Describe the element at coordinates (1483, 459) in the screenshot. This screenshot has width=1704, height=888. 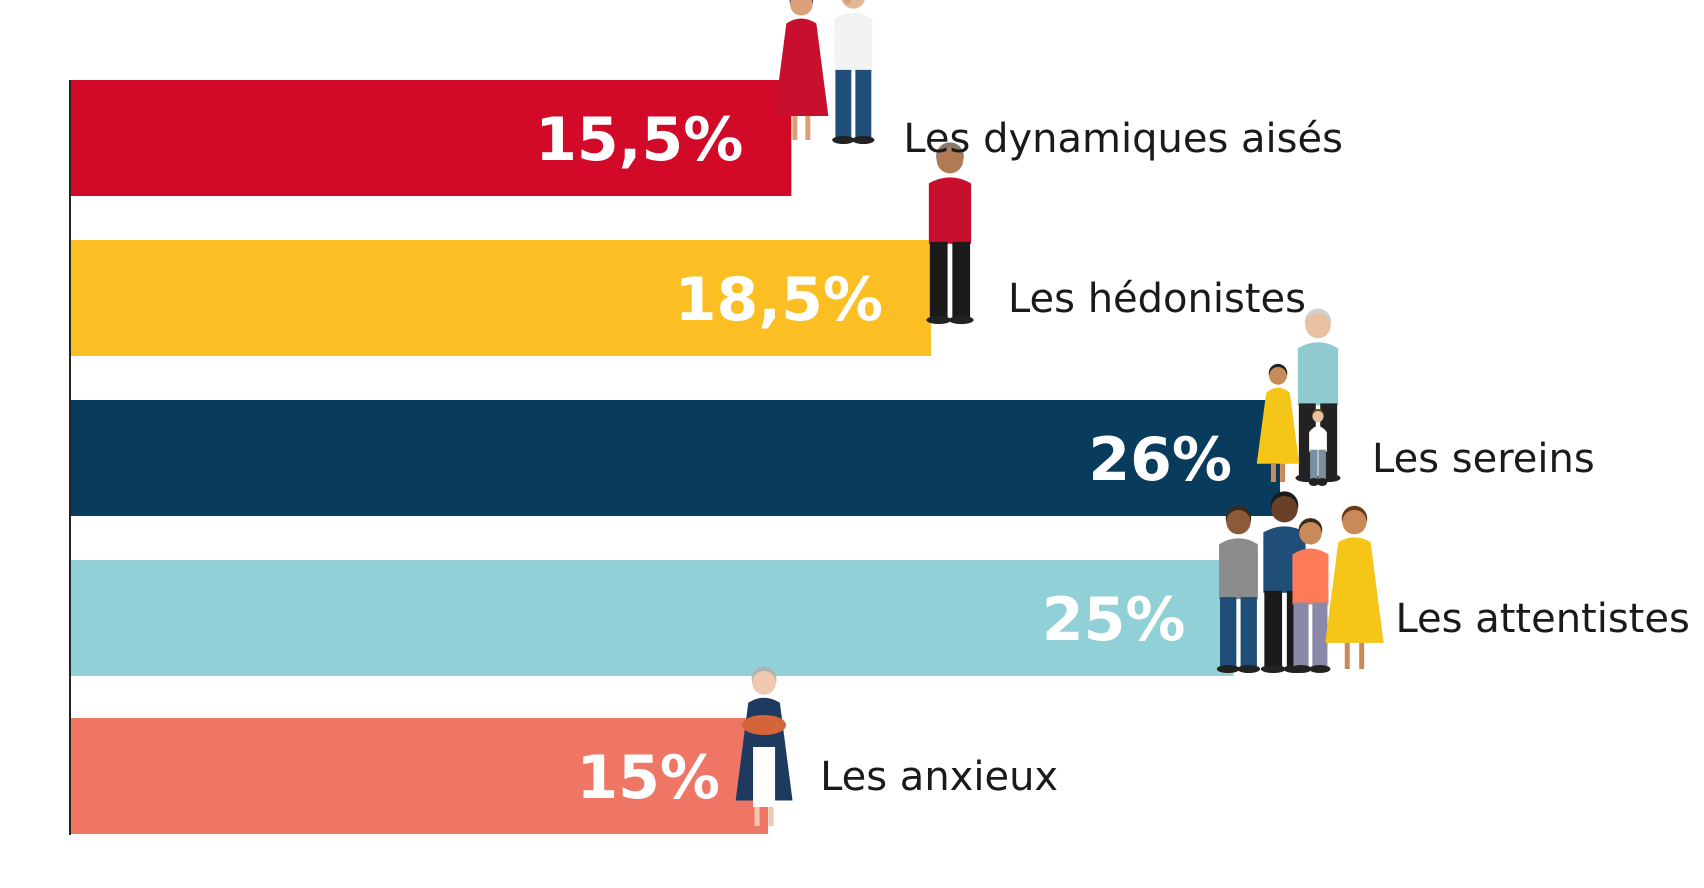
I see `category-label-sereins: Les sereins` at that location.